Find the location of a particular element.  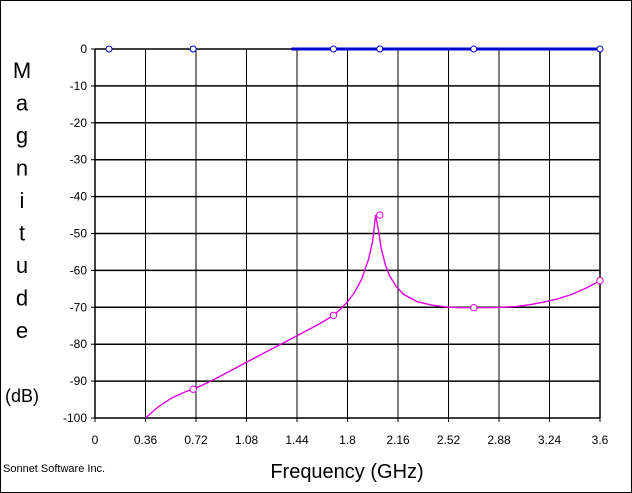

y-tick-label: -80 is located at coordinates (79, 344).